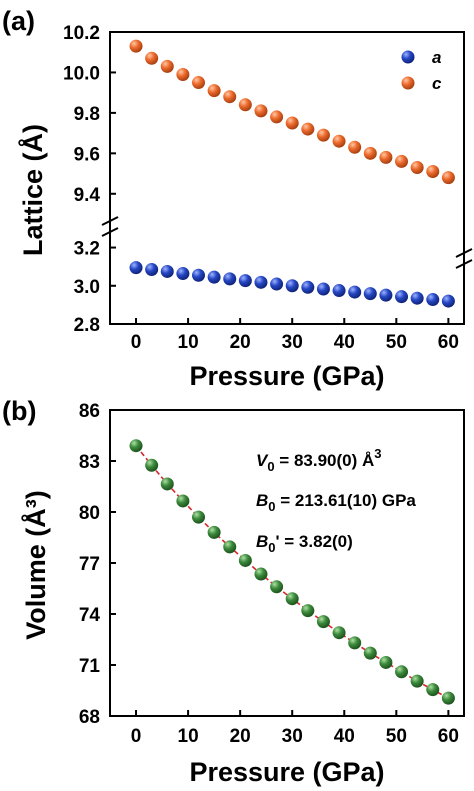 This screenshot has width=474, height=791. What do you see at coordinates (292, 736) in the screenshot?
I see `x-tick-label: 30` at bounding box center [292, 736].